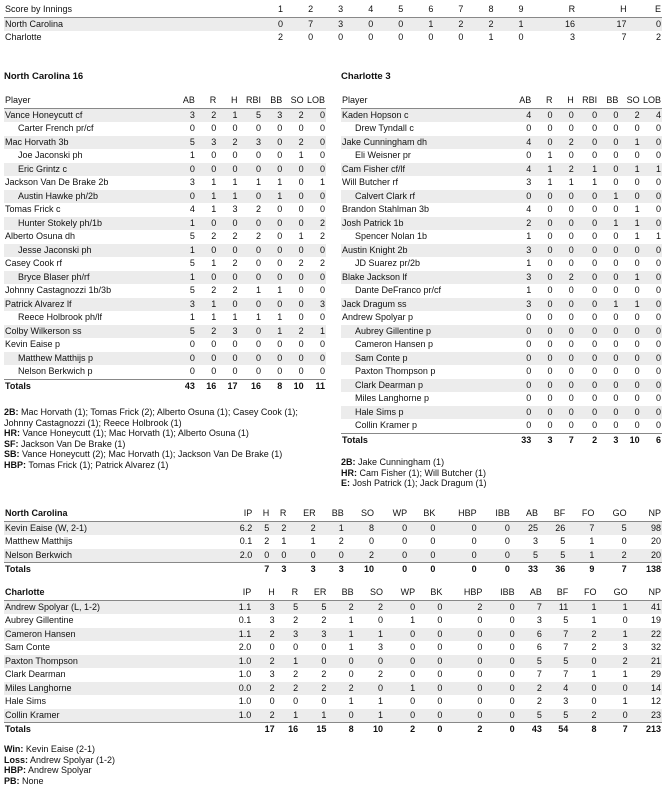 This screenshot has width=664, height=790. Describe the element at coordinates (154, 781) in the screenshot. I see `note-line: PB: None` at that location.